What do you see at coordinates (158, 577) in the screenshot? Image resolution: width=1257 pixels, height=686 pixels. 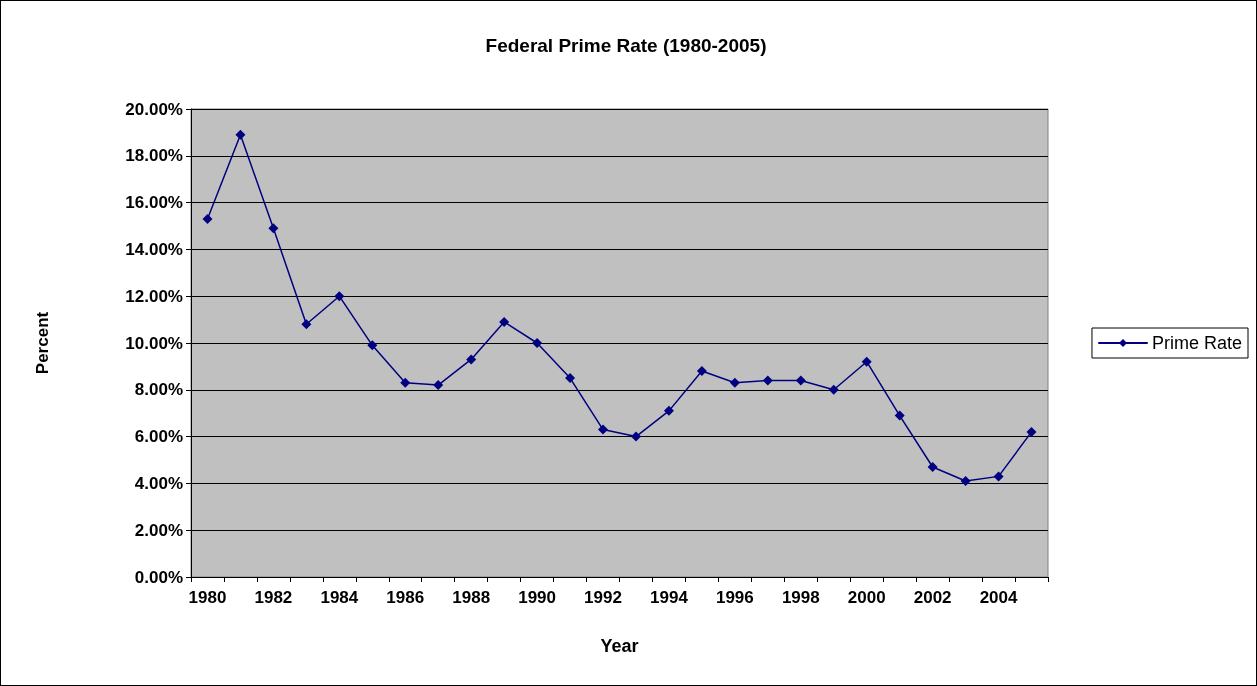 I see `y-tick-label: 0.00%` at bounding box center [158, 577].